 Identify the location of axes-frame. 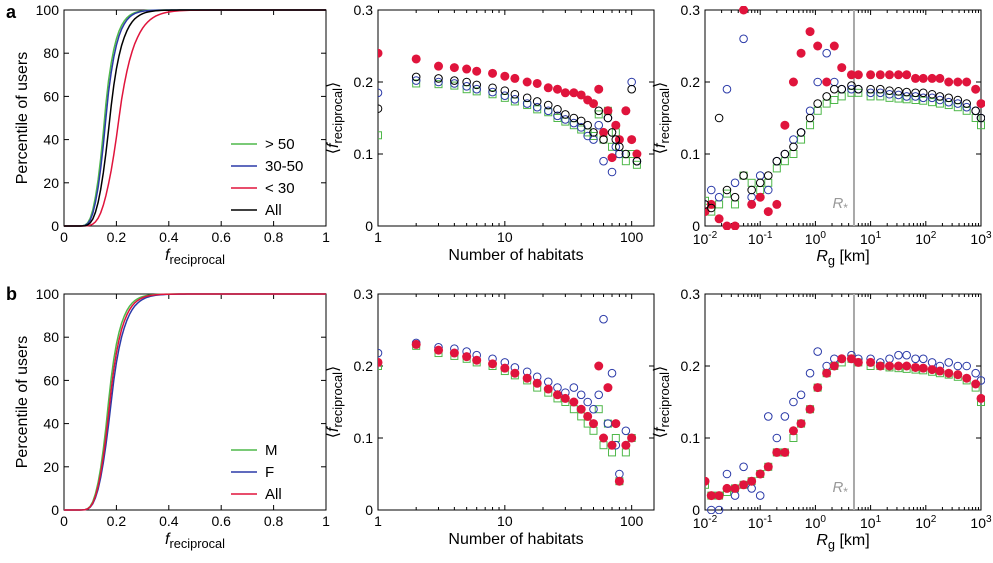
(843, 118).